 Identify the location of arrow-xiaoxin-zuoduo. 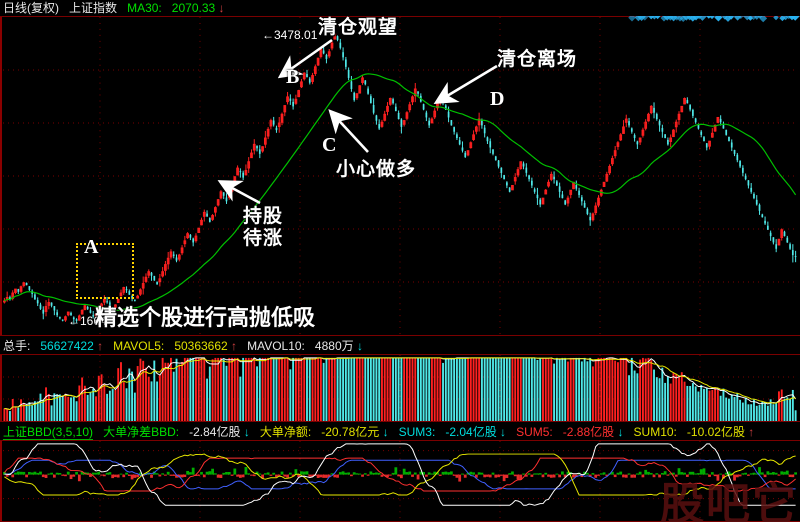
(348, 131).